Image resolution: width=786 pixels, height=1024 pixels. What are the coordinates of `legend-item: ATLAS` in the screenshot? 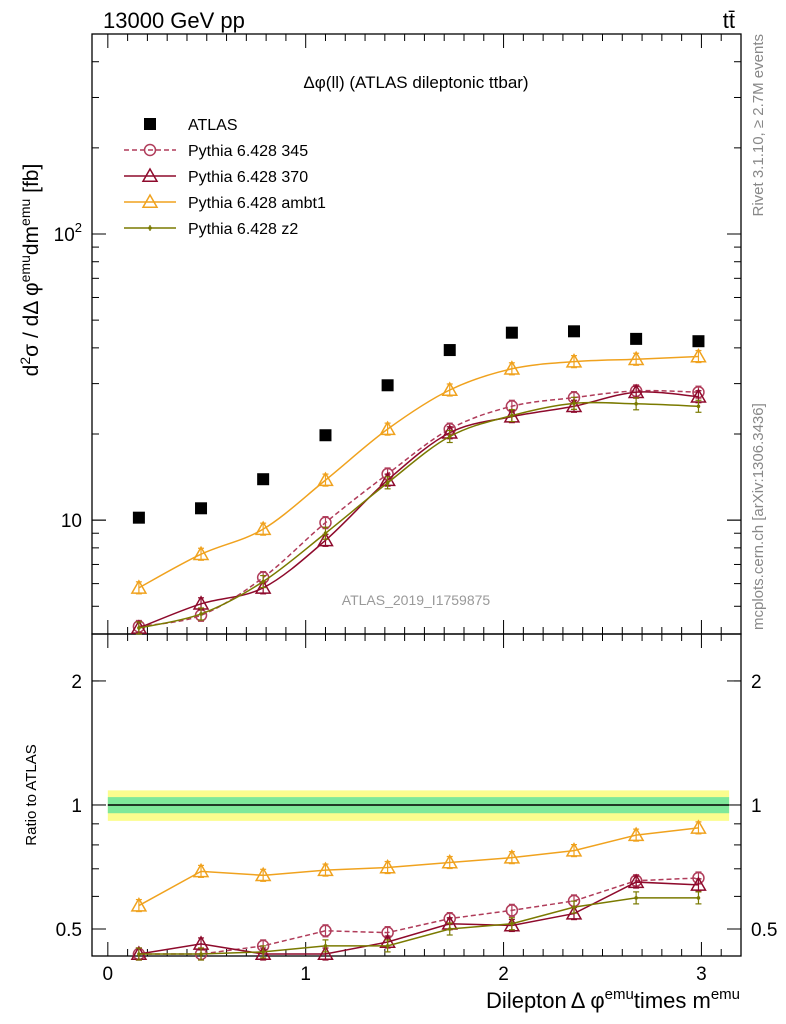 It's located at (191, 125).